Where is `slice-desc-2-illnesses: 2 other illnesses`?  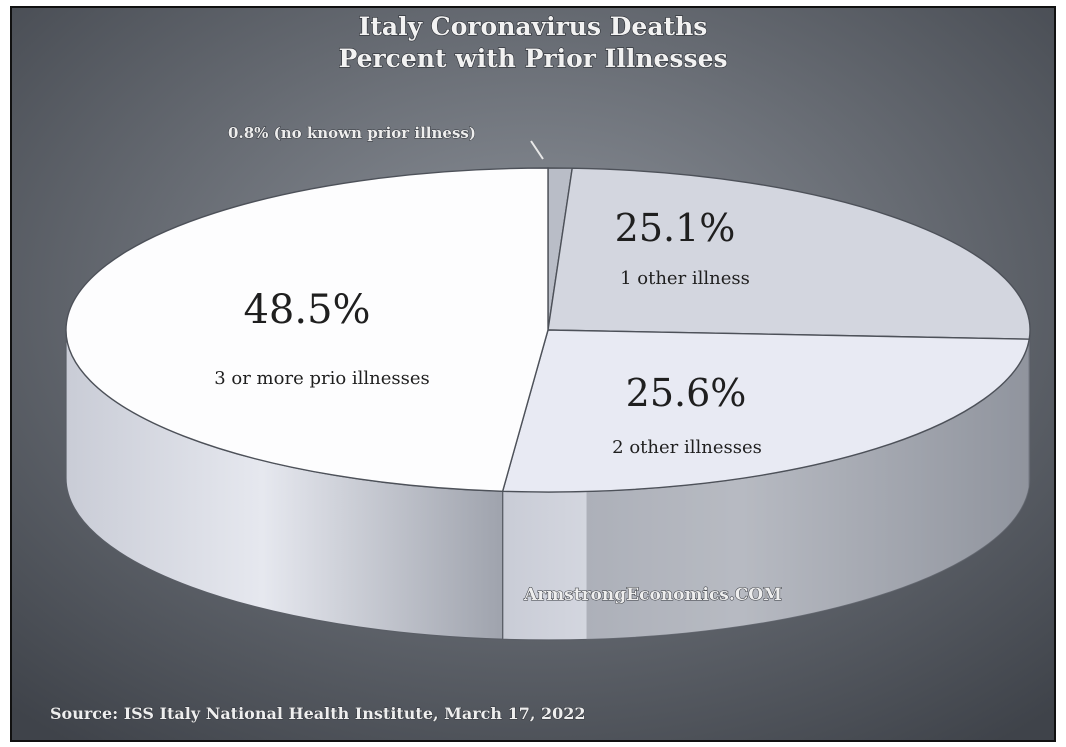
slice-desc-2-illnesses: 2 other illnesses is located at coordinates (687, 447).